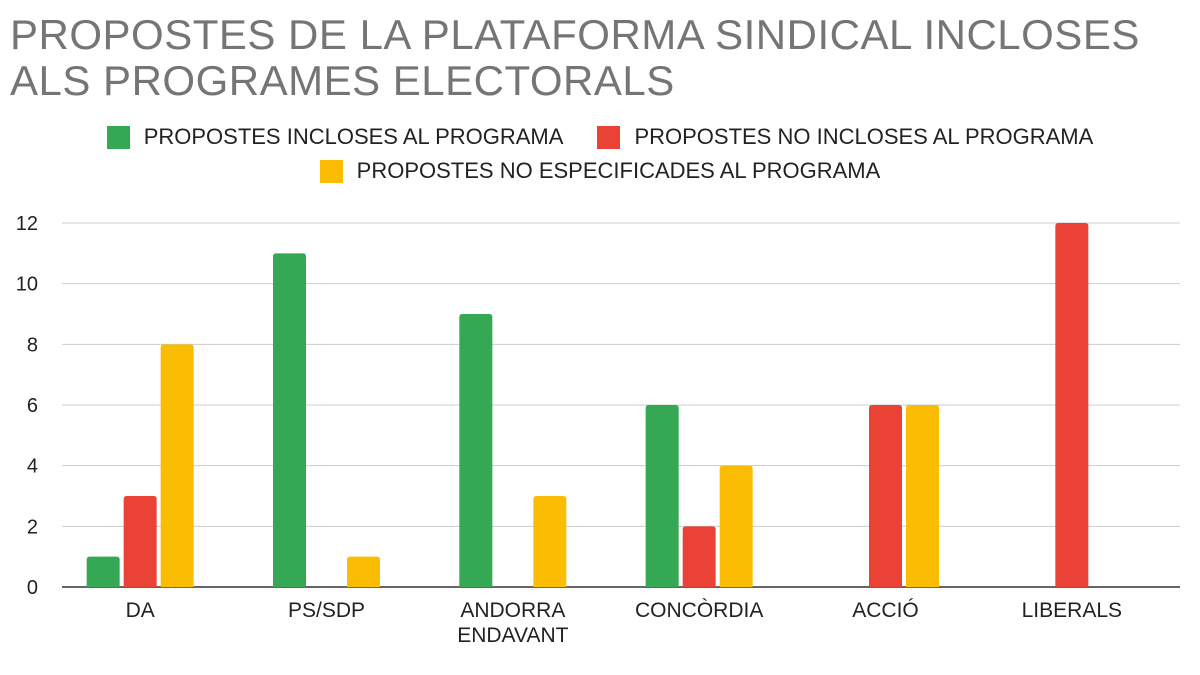 The width and height of the screenshot is (1200, 675). I want to click on legend-item-unspecified: PROPOSTES NO ESPECIFICADES AL PROGRAMA, so click(600, 171).